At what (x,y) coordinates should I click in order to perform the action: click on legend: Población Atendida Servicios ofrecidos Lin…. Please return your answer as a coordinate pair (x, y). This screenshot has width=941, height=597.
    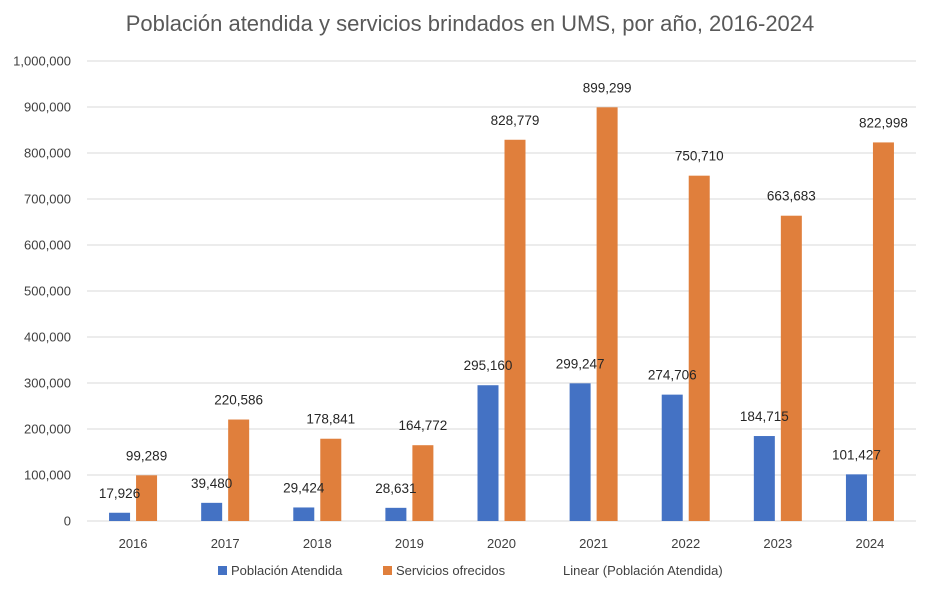
    Looking at the image, I should click on (470, 570).